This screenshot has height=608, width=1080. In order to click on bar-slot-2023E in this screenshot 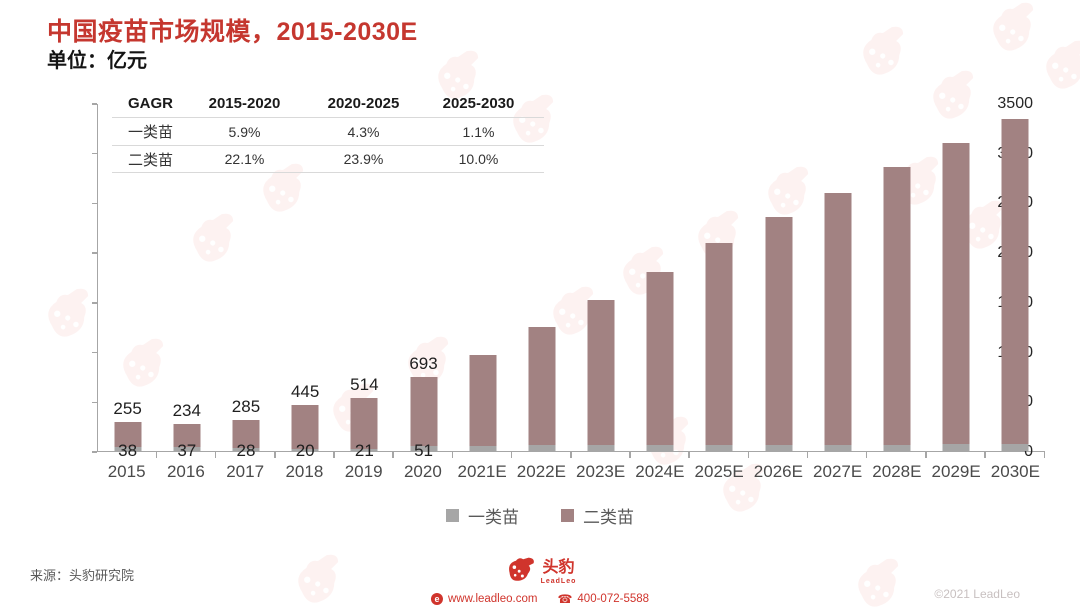, I will do `click(601, 281)`.